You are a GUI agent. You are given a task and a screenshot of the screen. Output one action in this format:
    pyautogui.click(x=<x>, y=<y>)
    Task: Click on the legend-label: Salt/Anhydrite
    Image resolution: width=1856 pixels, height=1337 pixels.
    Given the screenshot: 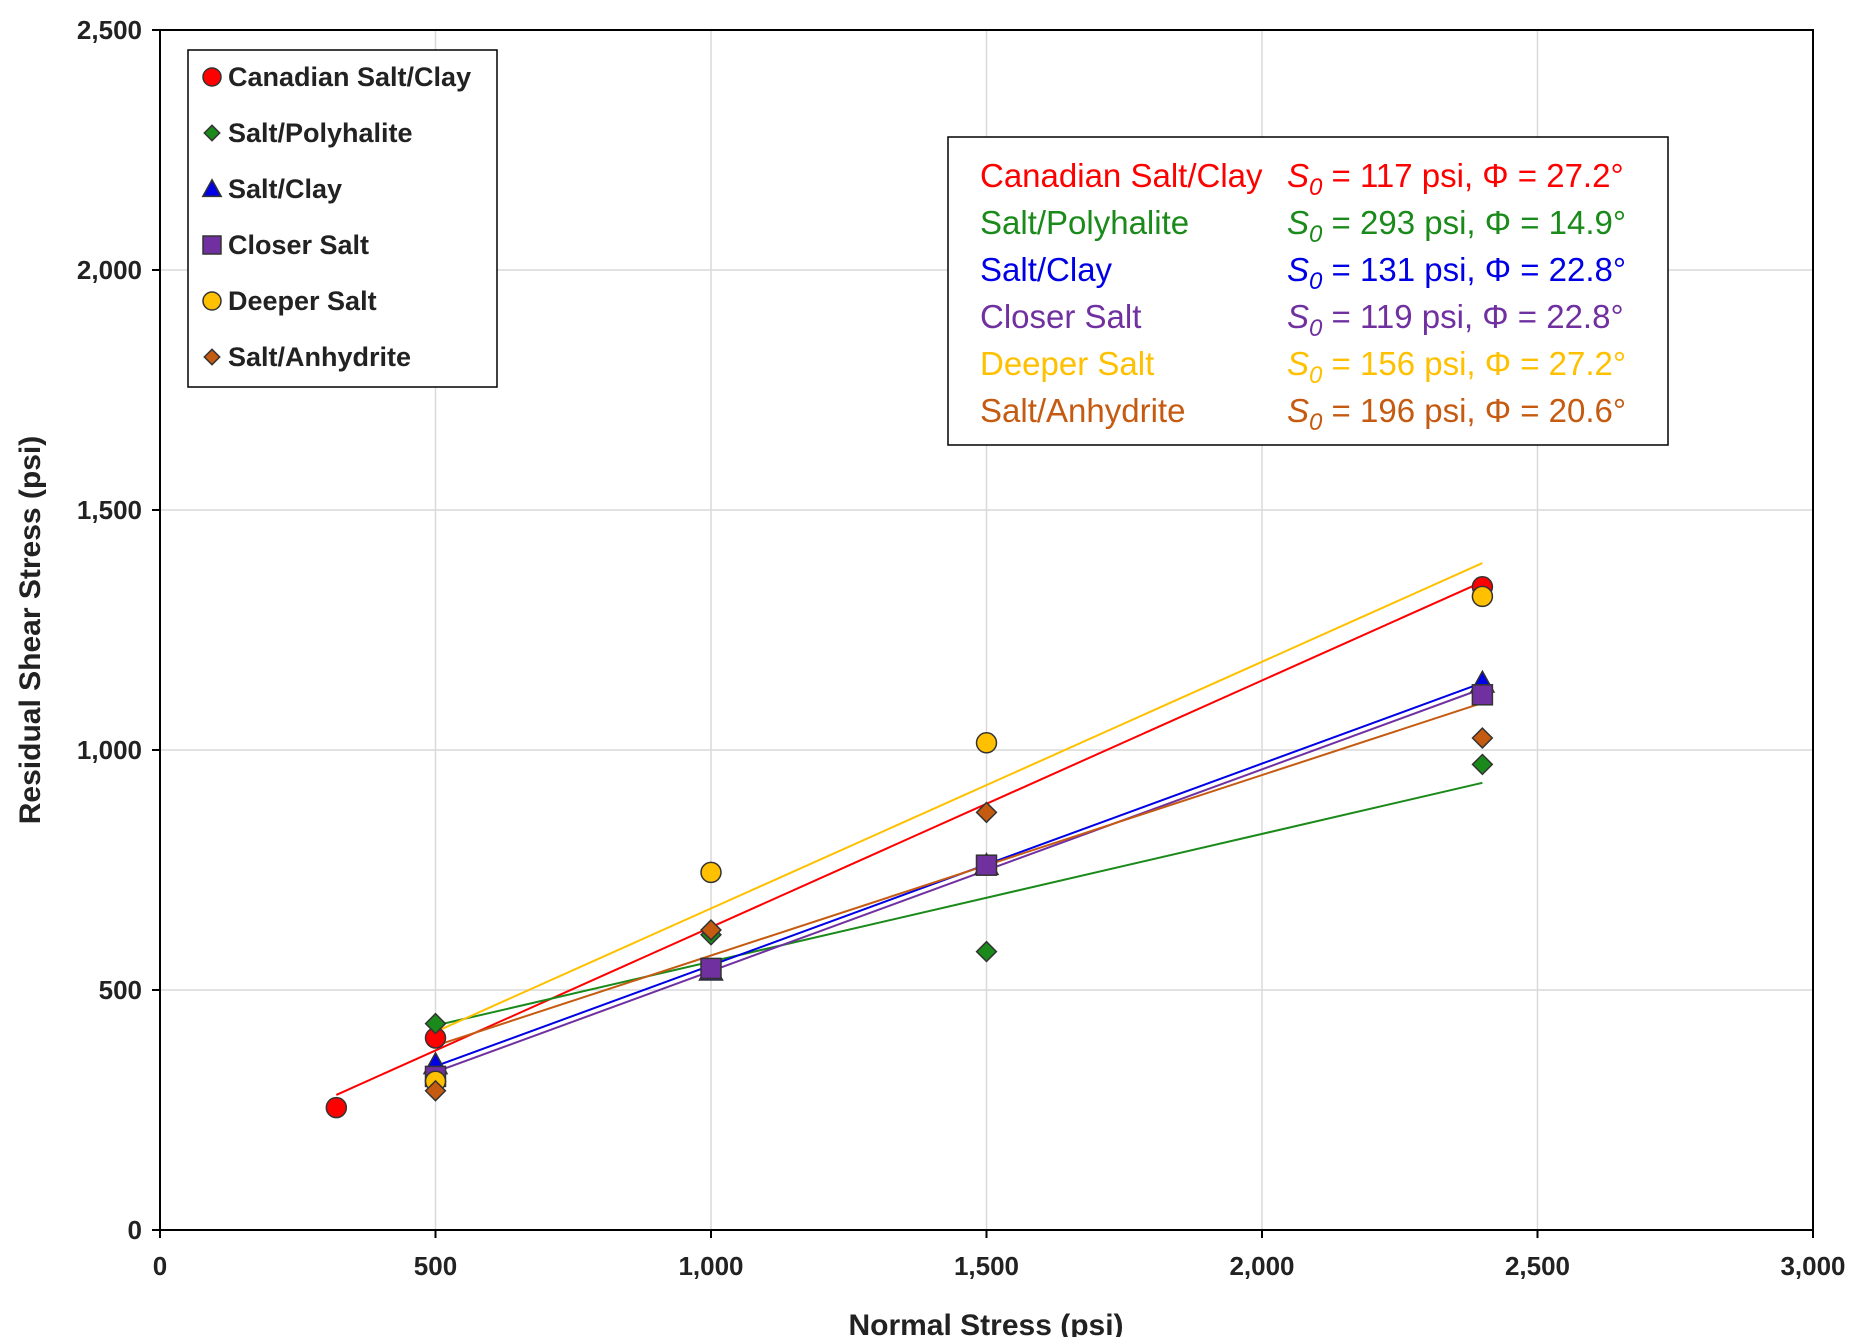 What is the action you would take?
    pyautogui.click(x=319, y=357)
    